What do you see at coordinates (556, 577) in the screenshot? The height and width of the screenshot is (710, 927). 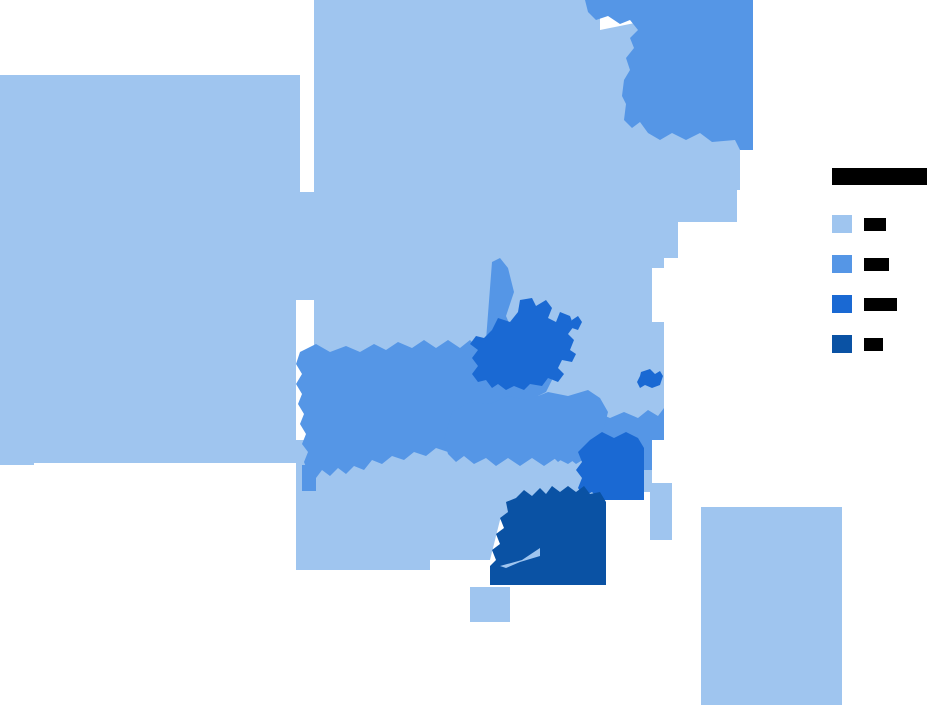 I see `region-capital-edge` at bounding box center [556, 577].